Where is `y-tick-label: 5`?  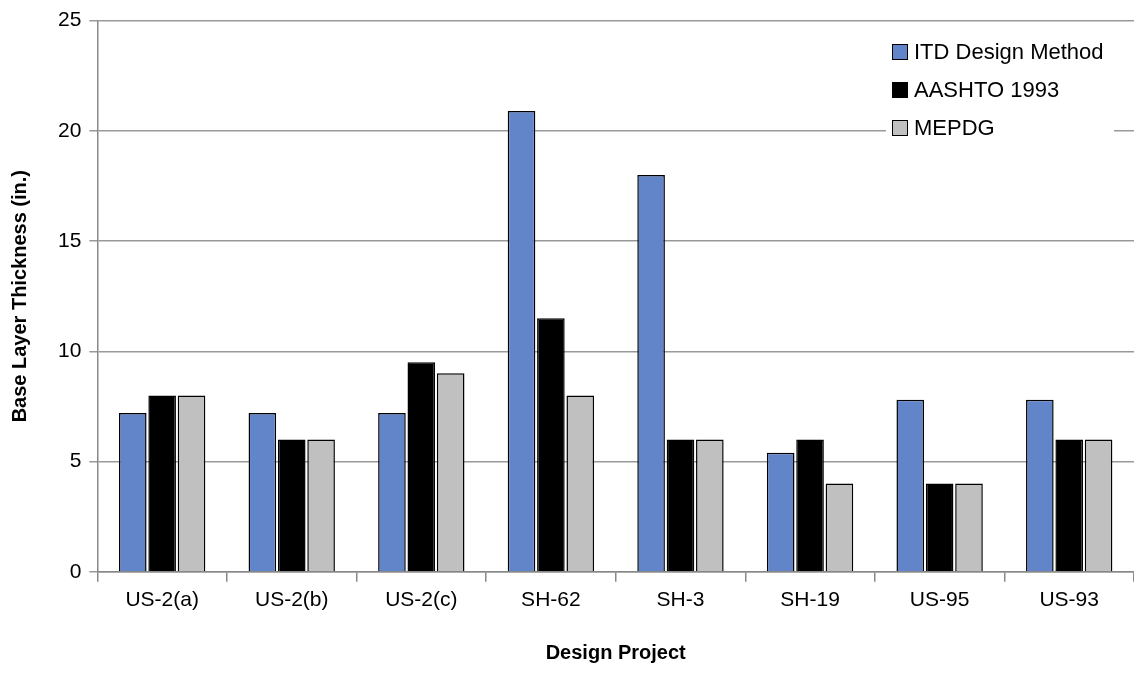 y-tick-label: 5 is located at coordinates (75, 460).